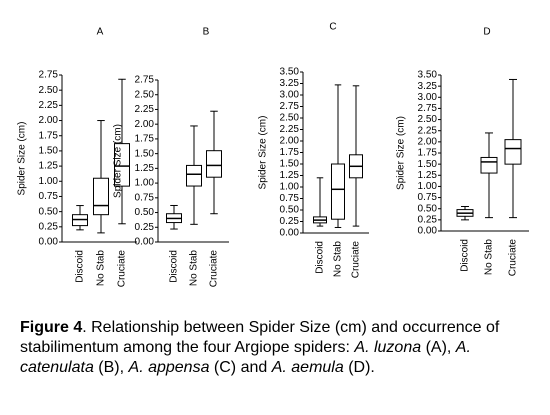 Image resolution: width=550 pixels, height=415 pixels. What do you see at coordinates (51, 327) in the screenshot?
I see `caption-label: Figure 4` at bounding box center [51, 327].